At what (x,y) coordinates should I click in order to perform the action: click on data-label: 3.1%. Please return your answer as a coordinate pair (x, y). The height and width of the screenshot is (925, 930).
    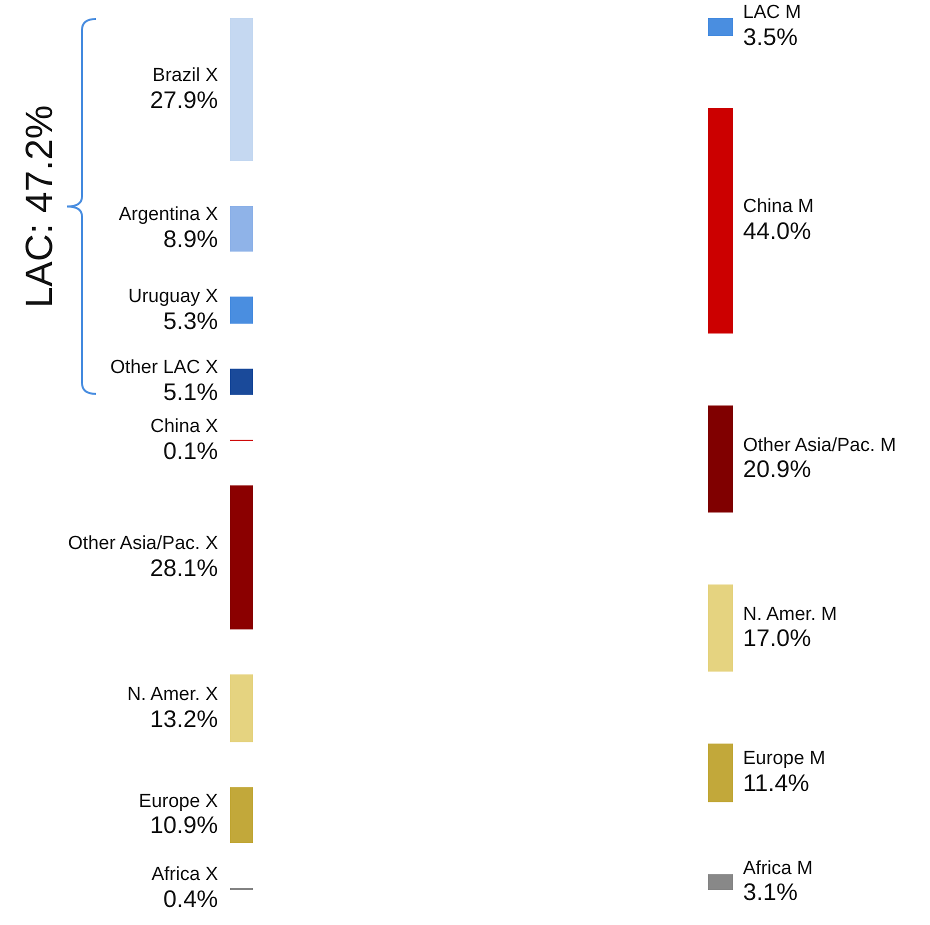
    Looking at the image, I should click on (771, 893).